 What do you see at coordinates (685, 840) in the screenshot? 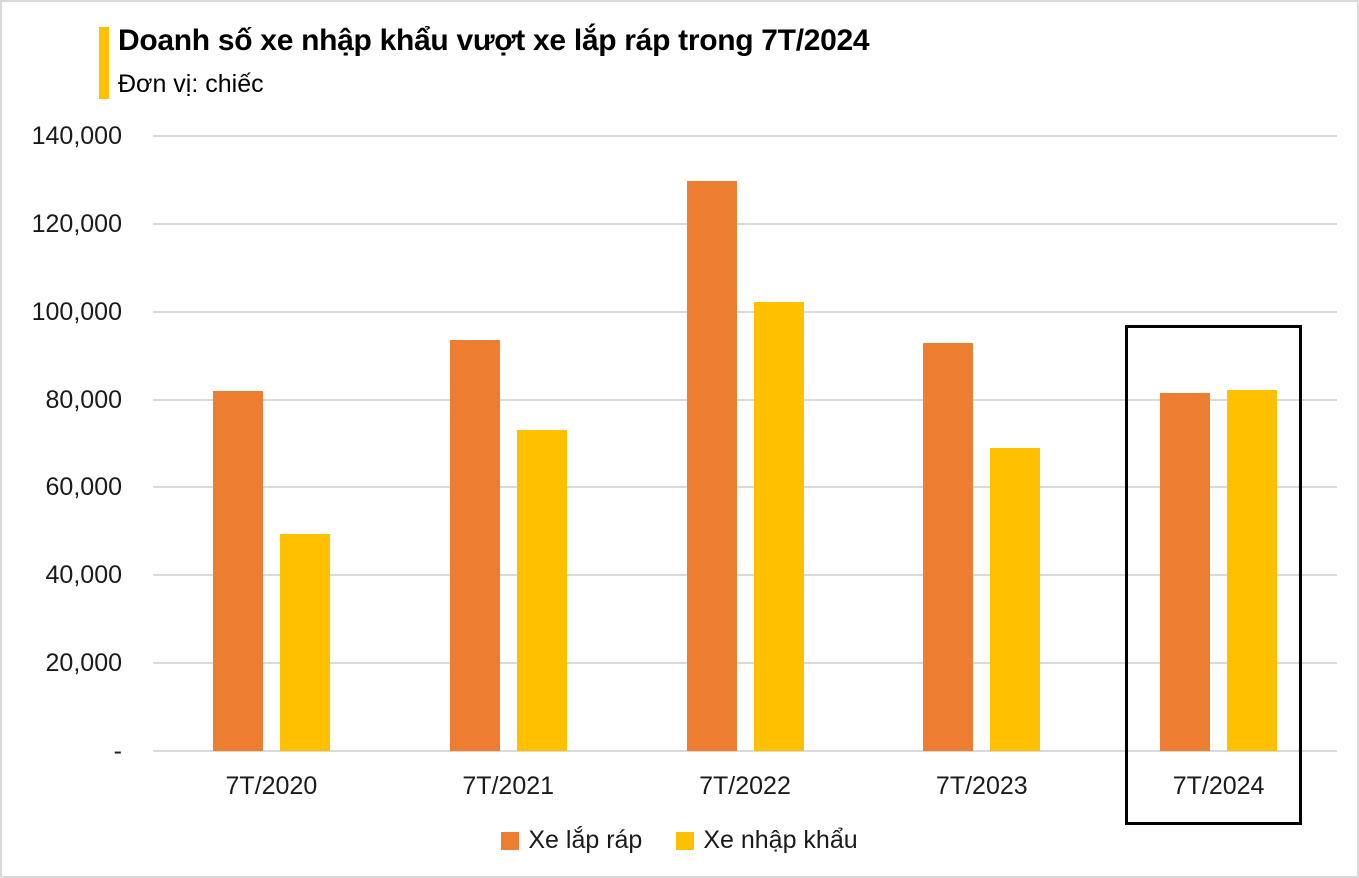
I see `legend-swatch-xe-nhap-khau` at bounding box center [685, 840].